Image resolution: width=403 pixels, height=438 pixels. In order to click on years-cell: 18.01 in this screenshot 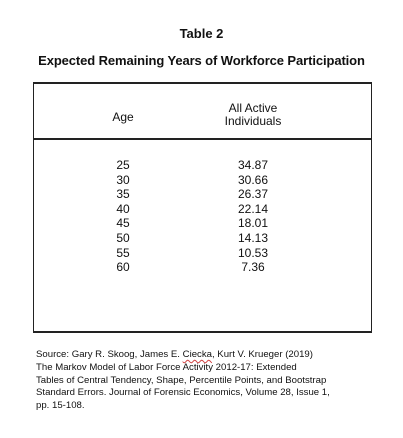, I will do `click(253, 223)`.